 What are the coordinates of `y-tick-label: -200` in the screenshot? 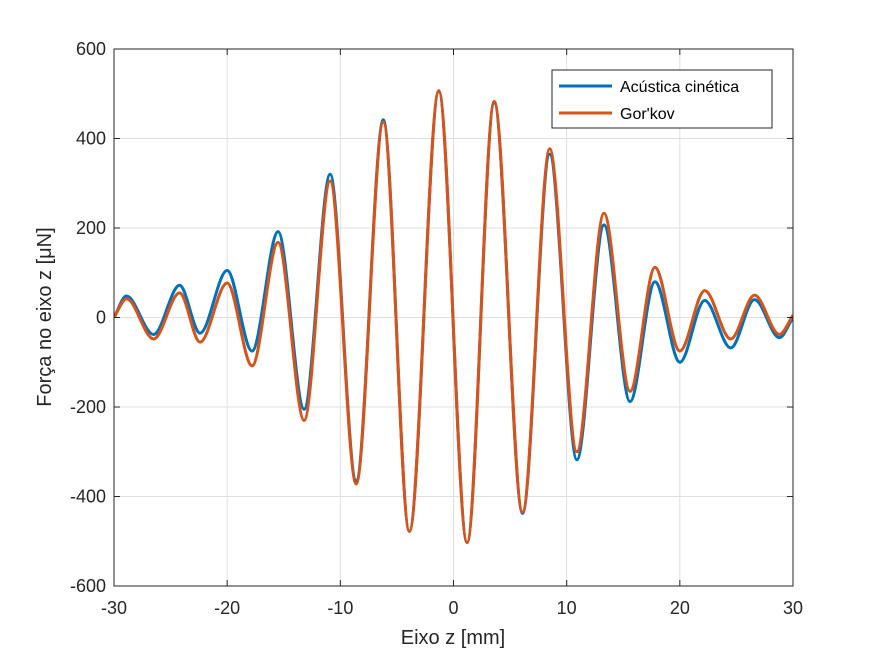 It's located at (88, 407).